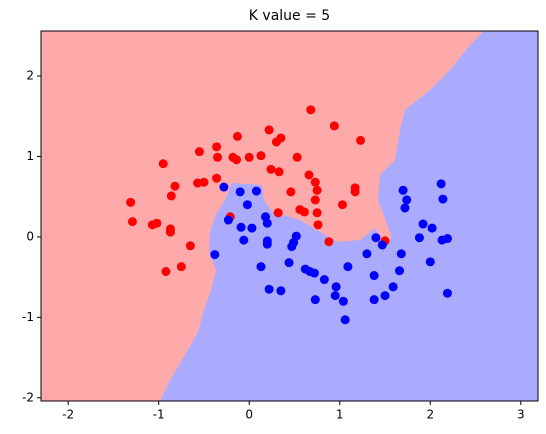 The height and width of the screenshot is (434, 546). Describe the element at coordinates (28, 397) in the screenshot. I see `y-tick-label: -2` at that location.